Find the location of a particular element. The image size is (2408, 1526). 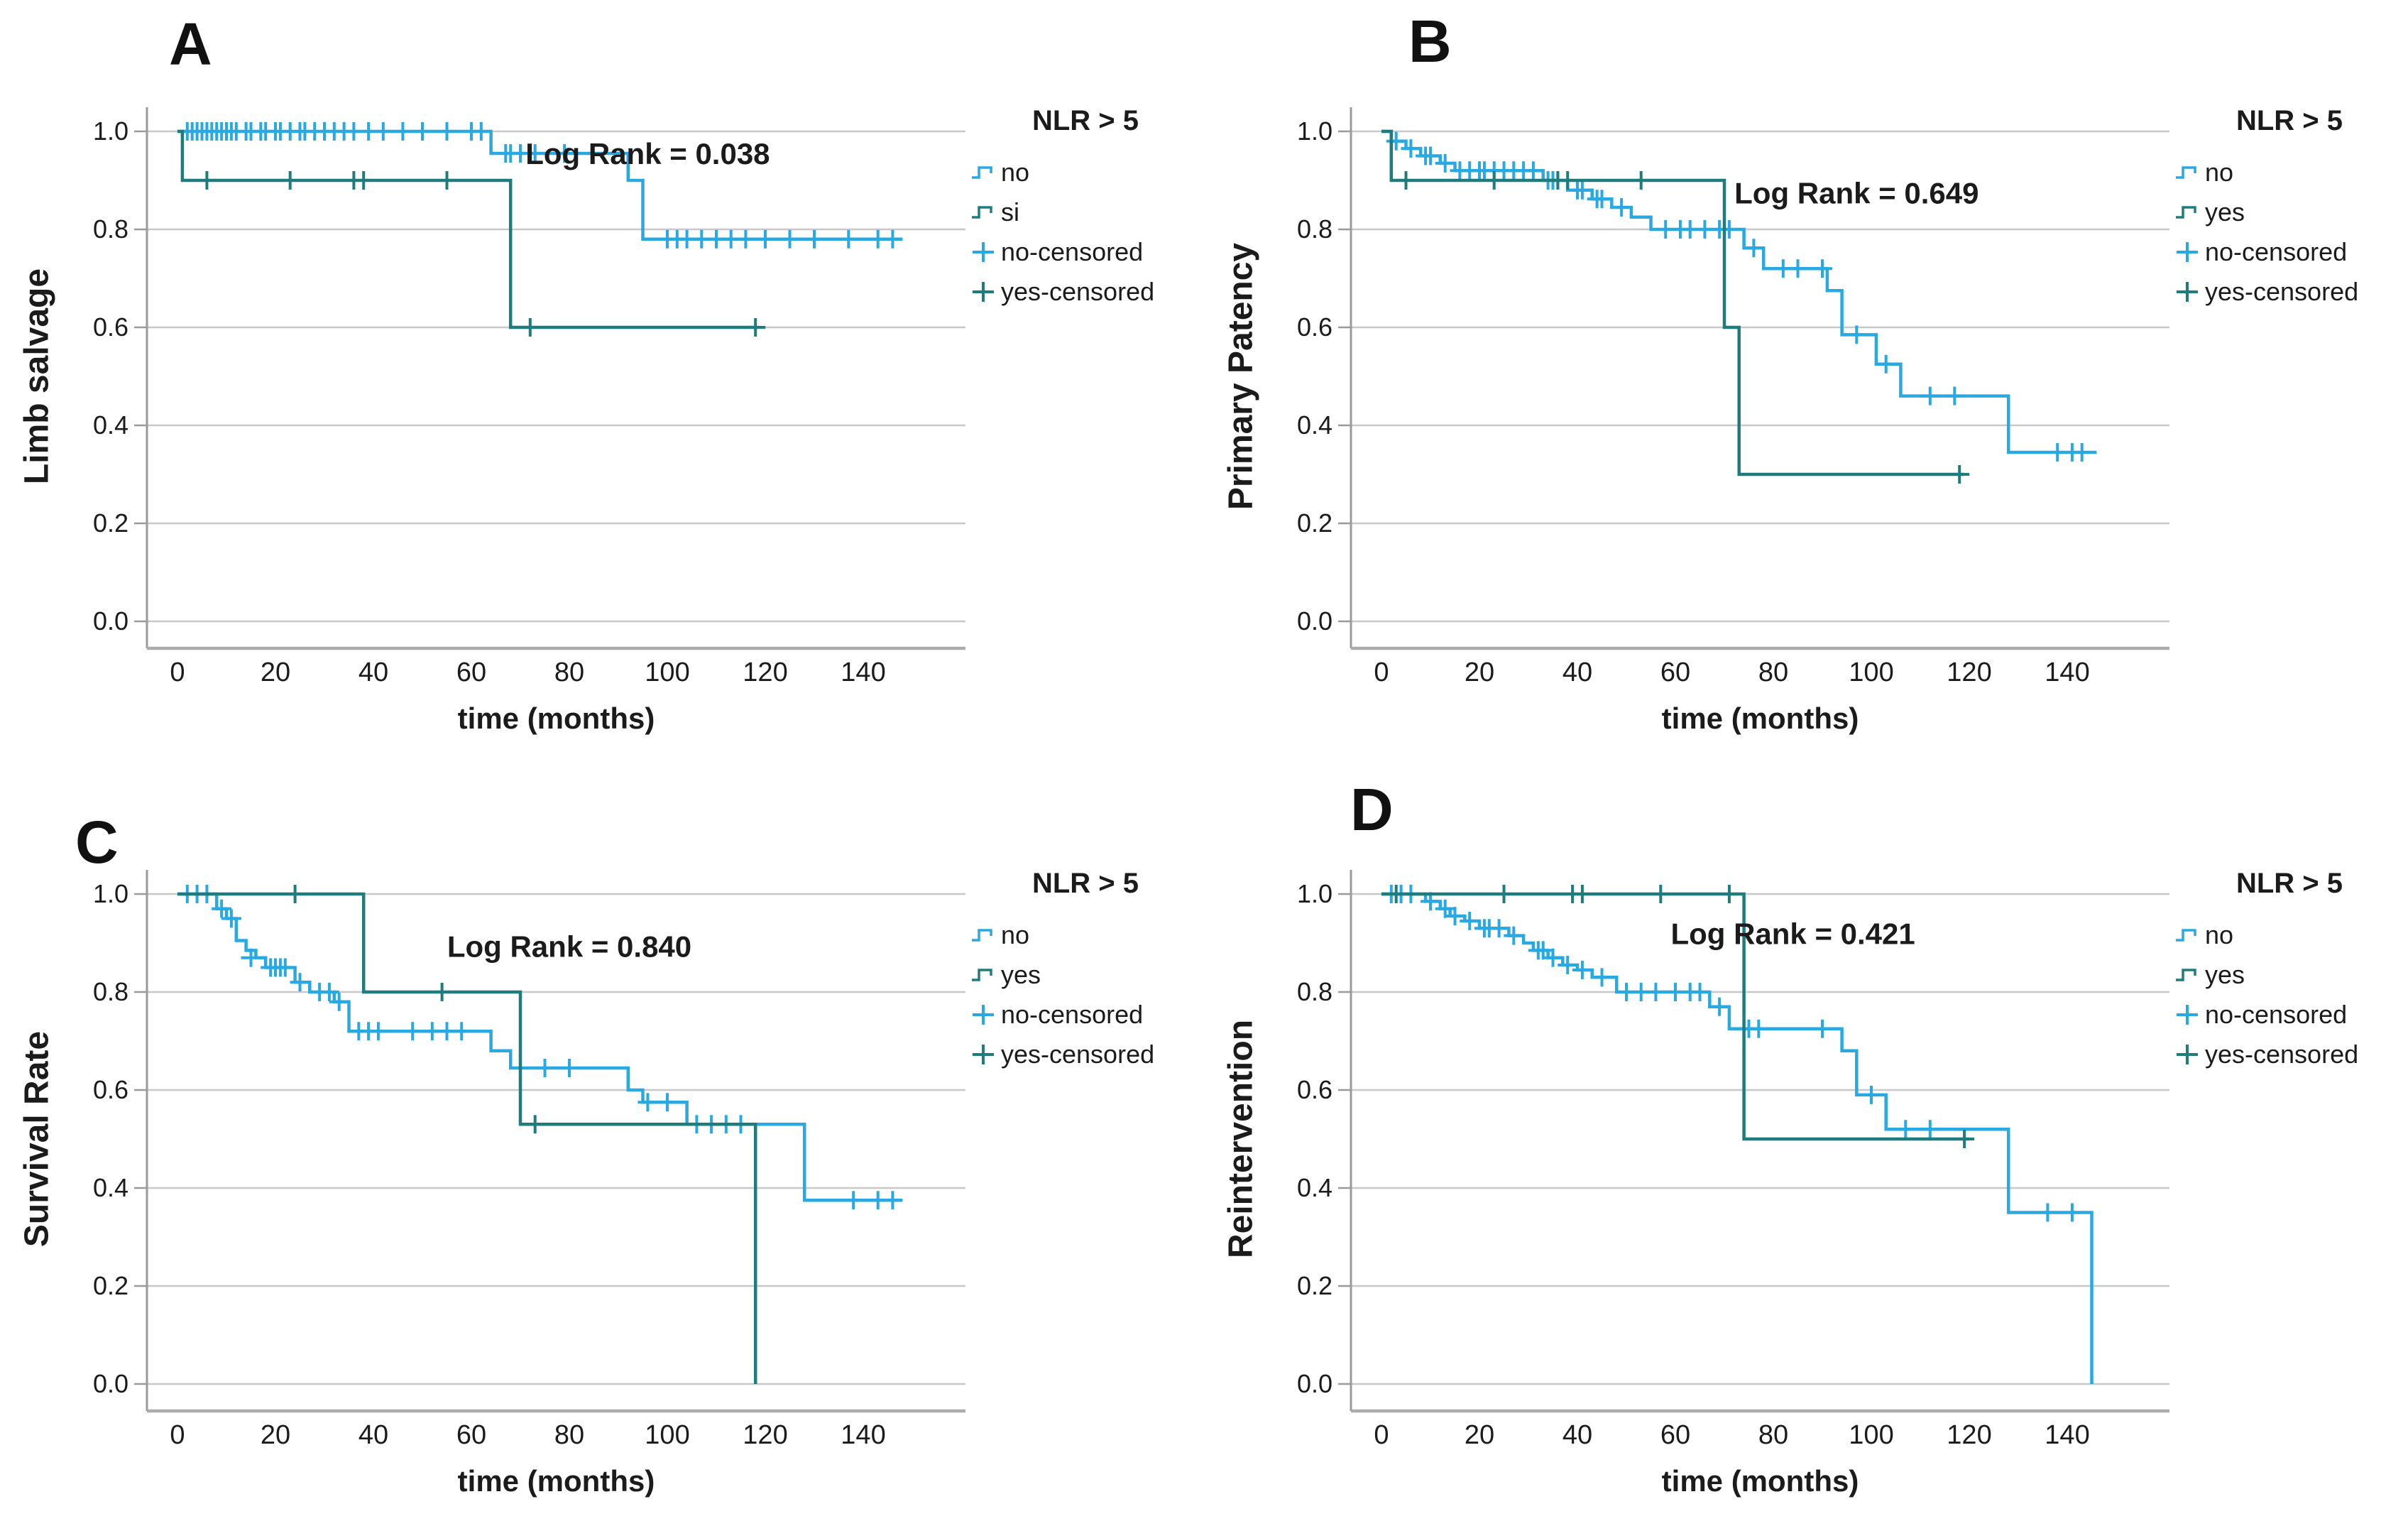

svg-text: 40 is located at coordinates (373, 672).